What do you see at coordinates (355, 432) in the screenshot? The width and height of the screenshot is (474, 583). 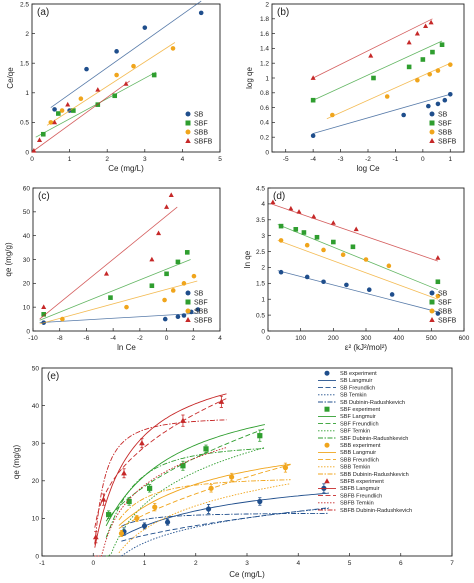 I see `legend-label: SBF Temkin` at bounding box center [355, 432].